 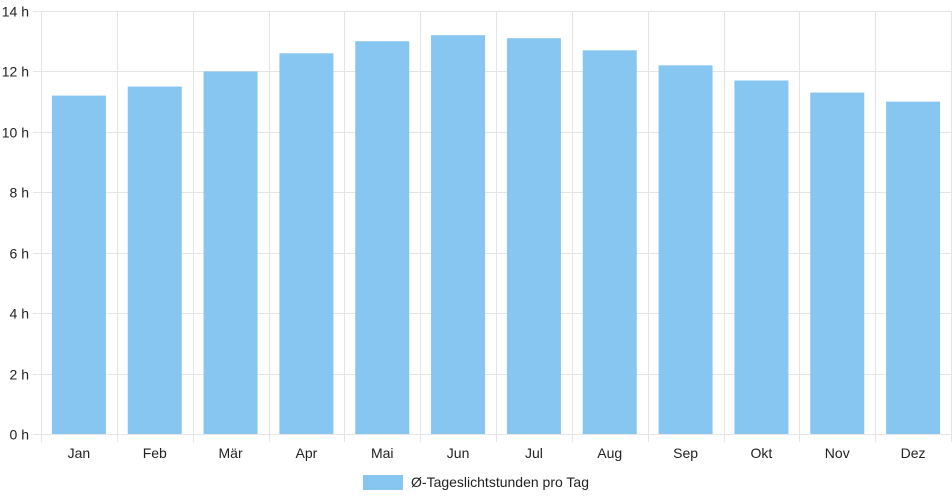 I want to click on x-axis-ticks: Jan Feb Mär Apr Mai Jun Jul Aug Sep Okt Nov Dez, so click(x=497, y=453).